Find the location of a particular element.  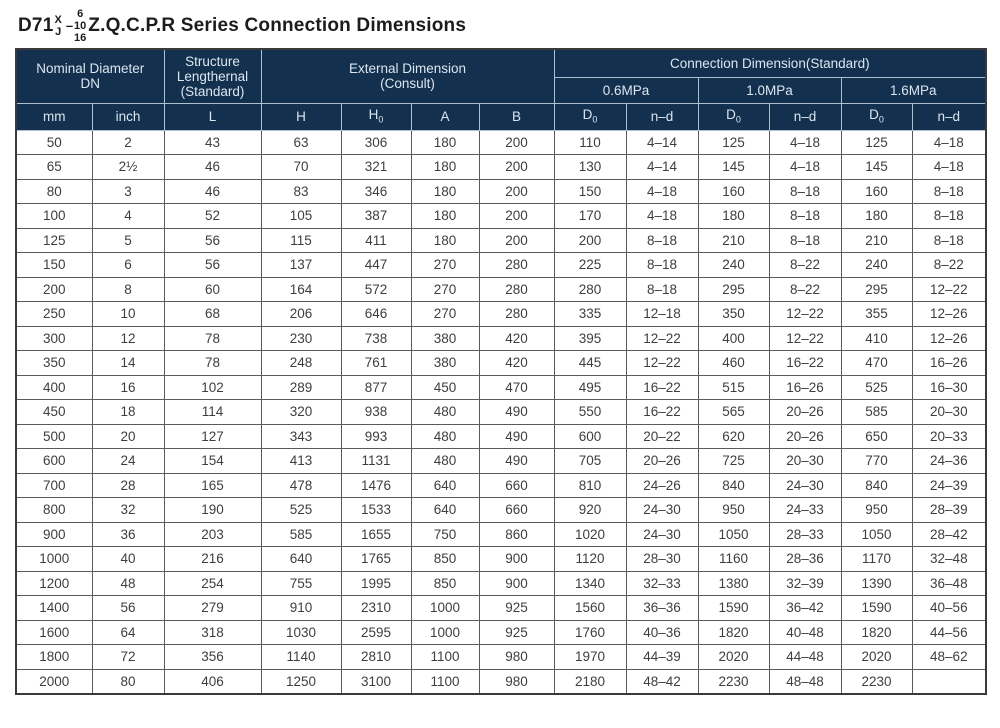

table-cell: 14 is located at coordinates (128, 363).